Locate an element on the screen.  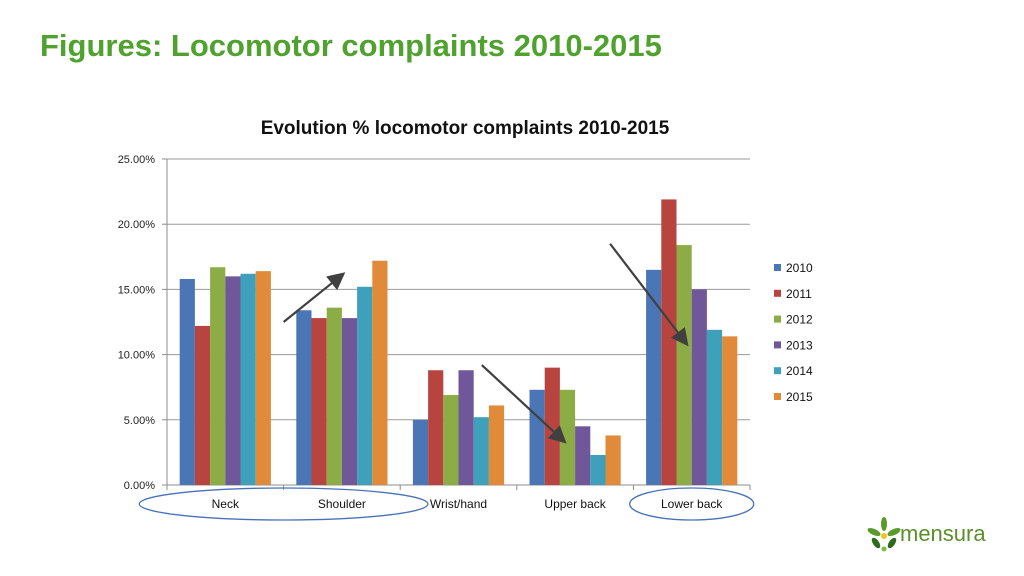
bar-2011-lower-back is located at coordinates (669, 342).